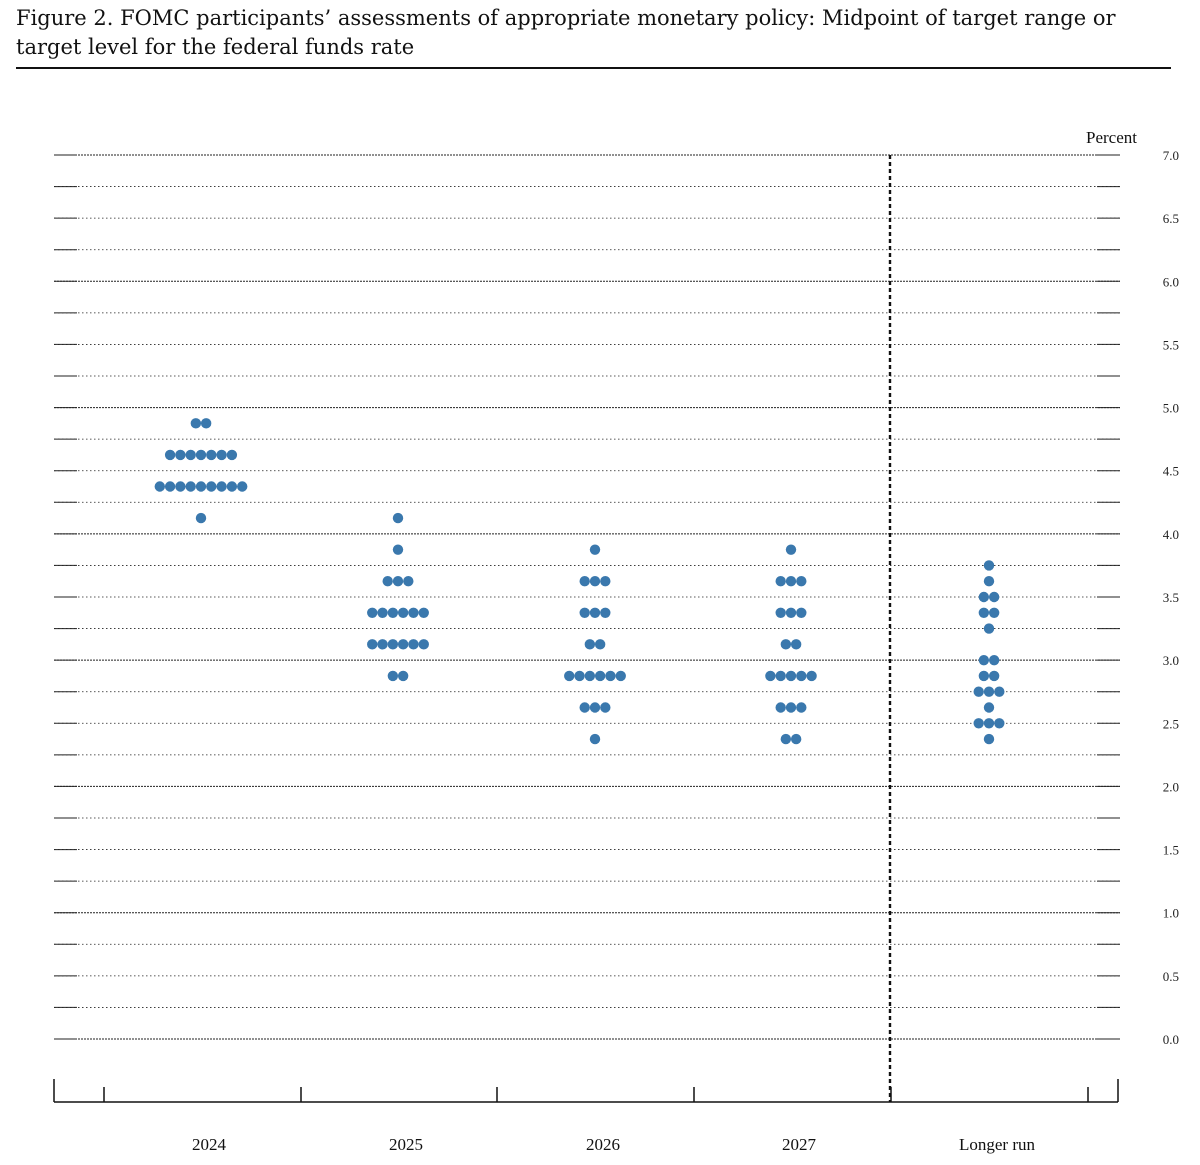 This screenshot has width=1200, height=1165. What do you see at coordinates (1171, 976) in the screenshot?
I see `y-tick-label: 0.5` at bounding box center [1171, 976].